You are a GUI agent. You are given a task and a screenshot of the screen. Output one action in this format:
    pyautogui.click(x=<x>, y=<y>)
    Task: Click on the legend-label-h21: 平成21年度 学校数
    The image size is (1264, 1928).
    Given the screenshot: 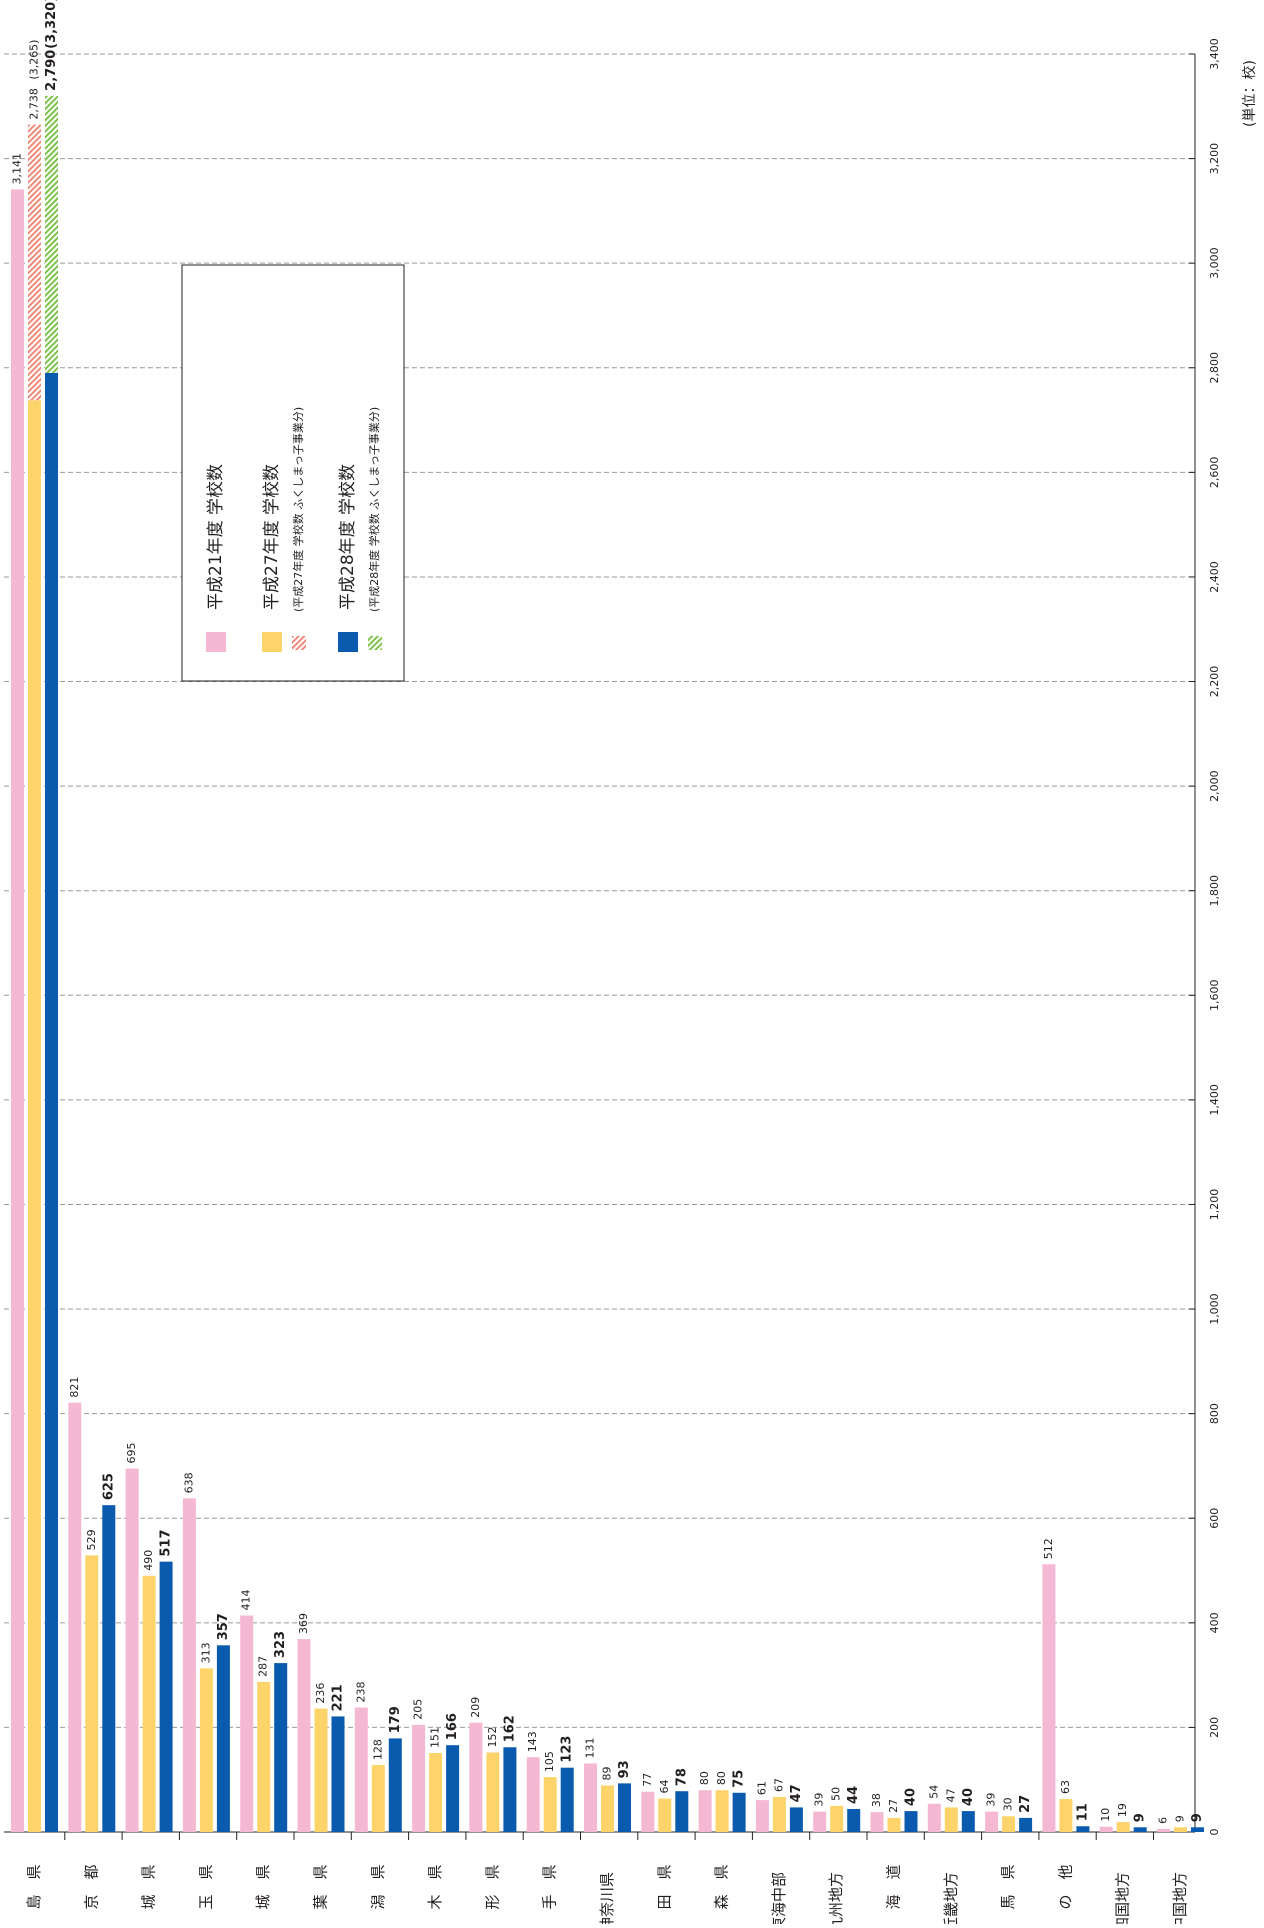 What is the action you would take?
    pyautogui.click(x=216, y=537)
    